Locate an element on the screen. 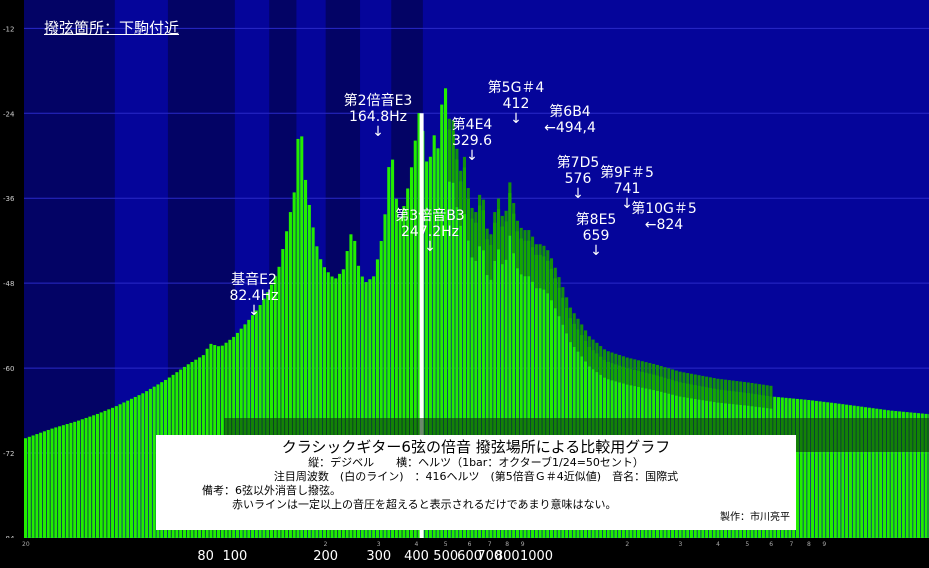 This screenshot has width=929, height=568. annotation-value: 576 is located at coordinates (578, 179).